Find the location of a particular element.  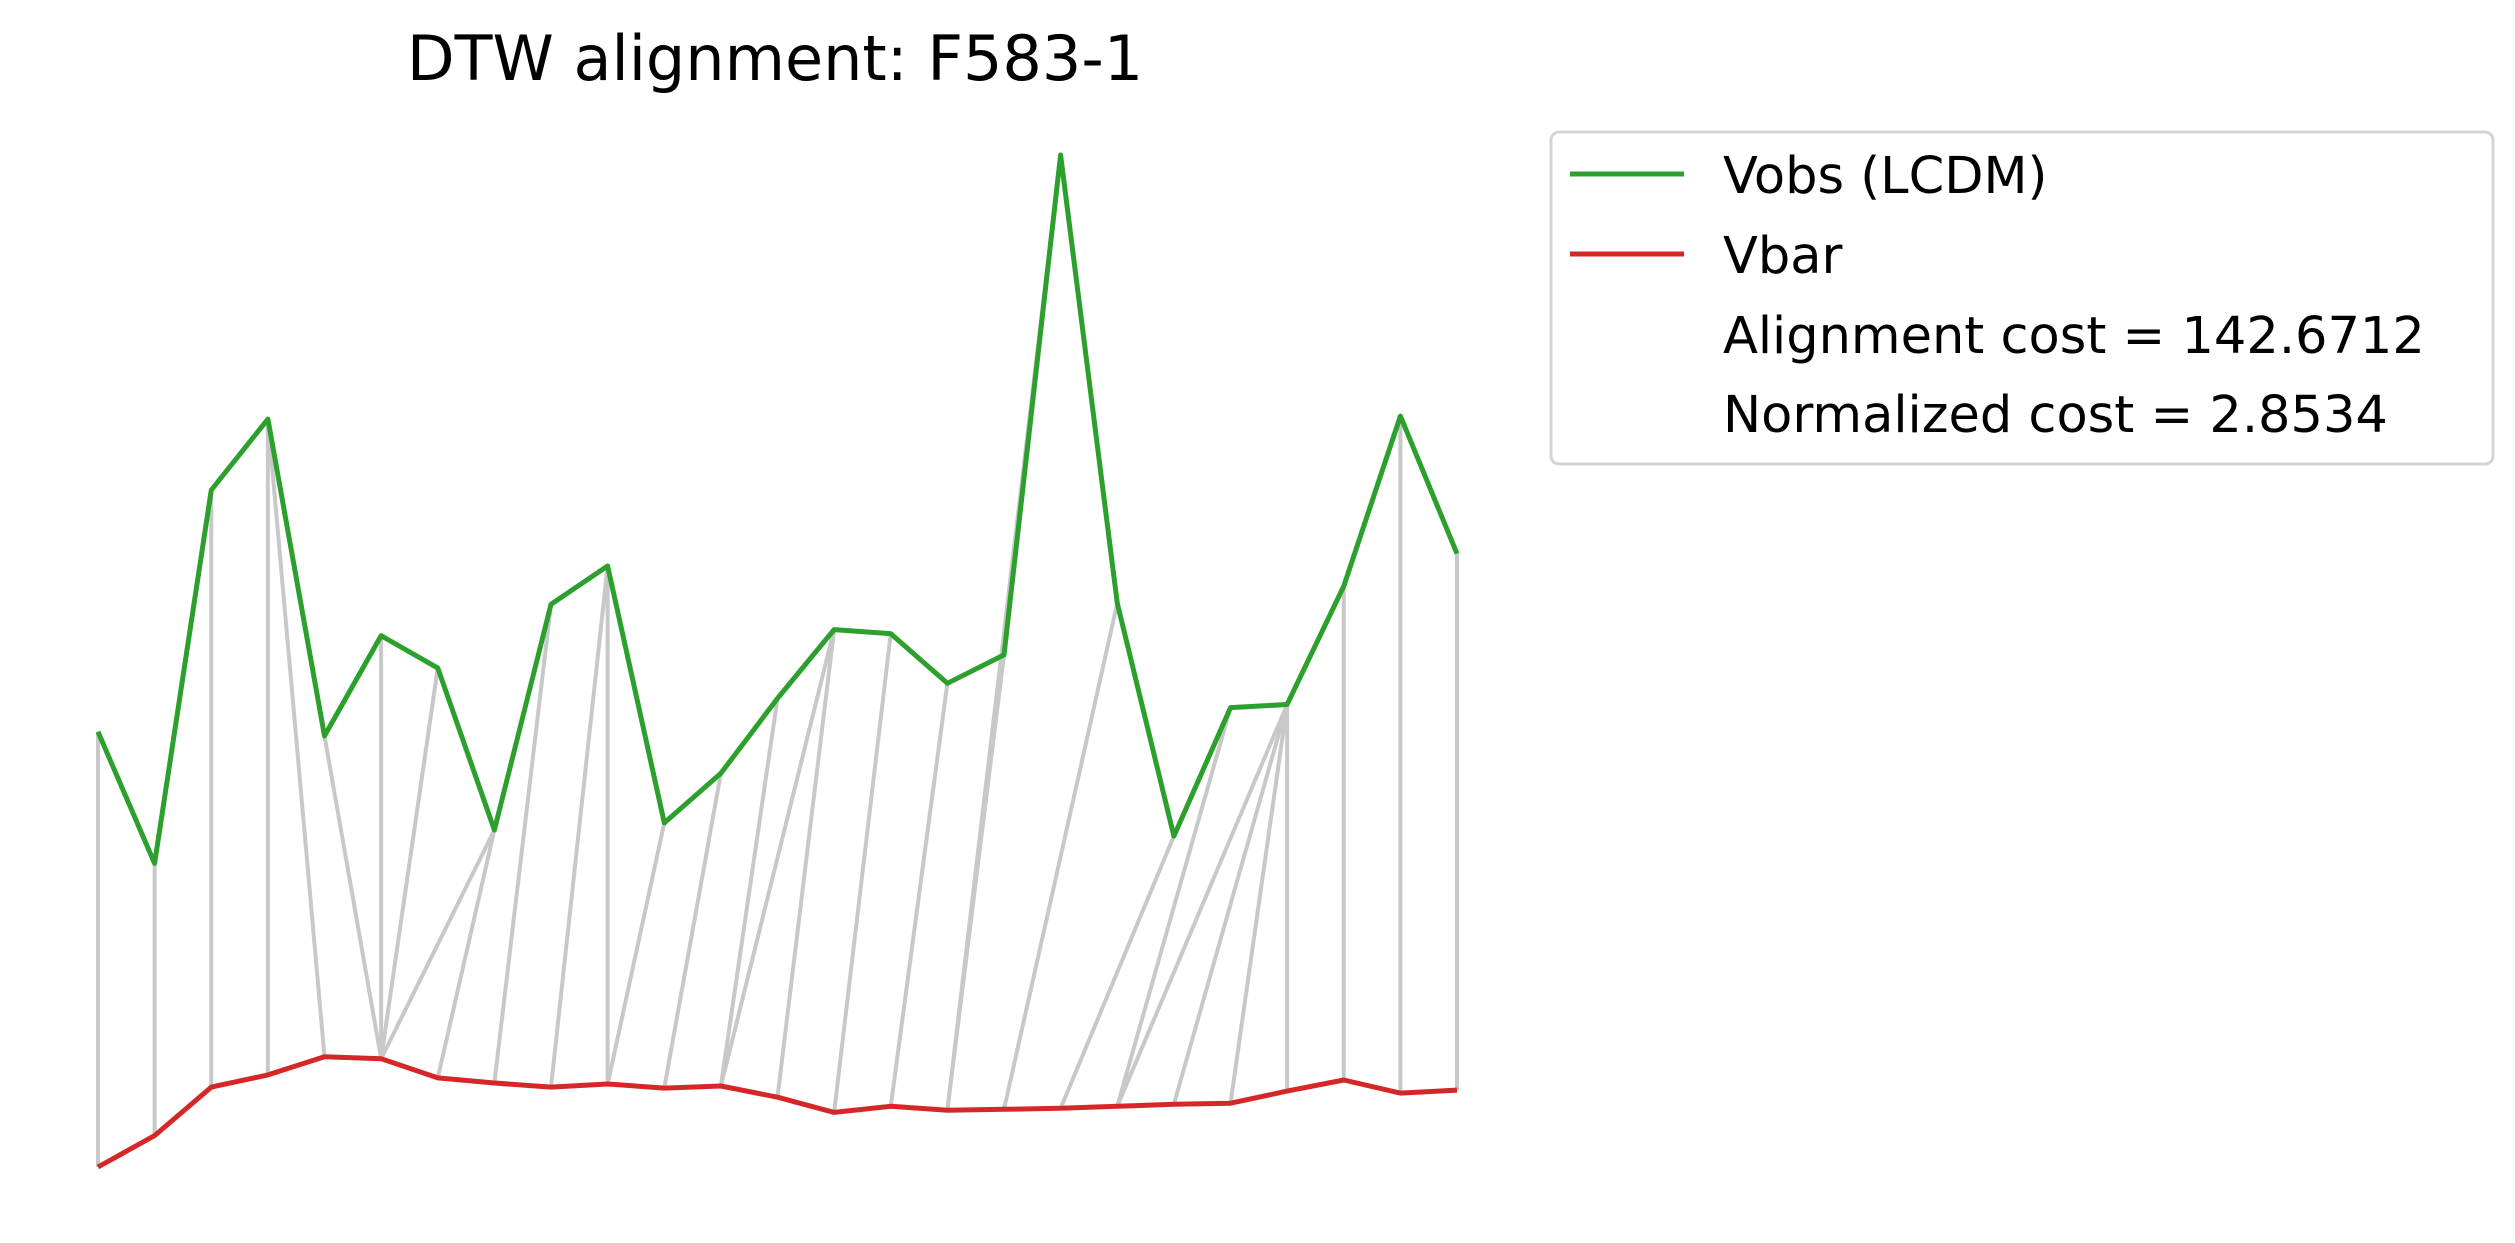

legend-alignment-cost: Alignment cost = 142.6712 is located at coordinates (2074, 336).